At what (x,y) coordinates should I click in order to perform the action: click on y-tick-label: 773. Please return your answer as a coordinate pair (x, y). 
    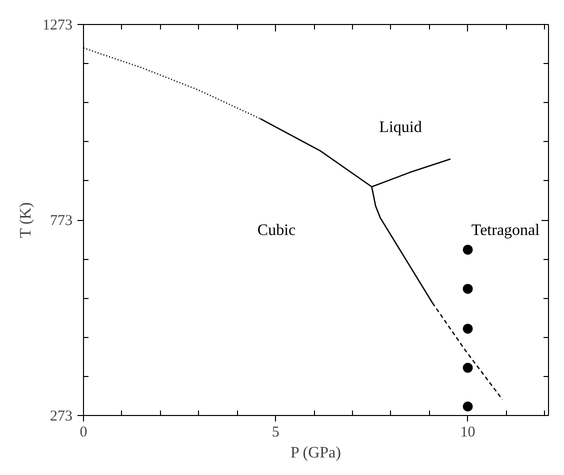
    Looking at the image, I should click on (61, 221).